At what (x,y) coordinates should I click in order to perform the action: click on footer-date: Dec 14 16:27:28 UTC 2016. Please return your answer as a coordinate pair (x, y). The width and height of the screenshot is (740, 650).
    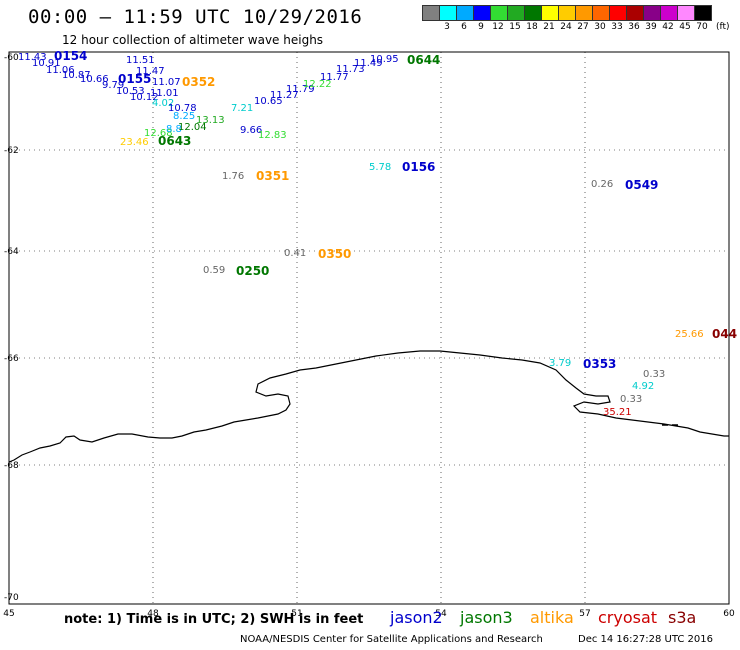
    Looking at the image, I should click on (645, 639).